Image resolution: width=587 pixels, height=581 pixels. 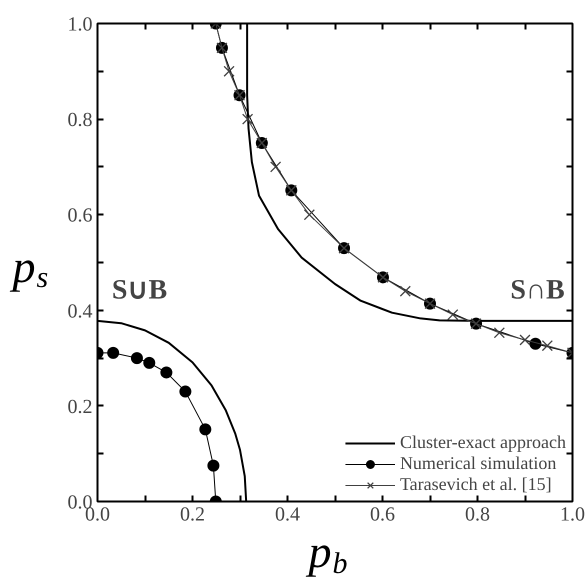 What do you see at coordinates (483, 442) in the screenshot?
I see `legend-label: Cluster-exact approach` at bounding box center [483, 442].